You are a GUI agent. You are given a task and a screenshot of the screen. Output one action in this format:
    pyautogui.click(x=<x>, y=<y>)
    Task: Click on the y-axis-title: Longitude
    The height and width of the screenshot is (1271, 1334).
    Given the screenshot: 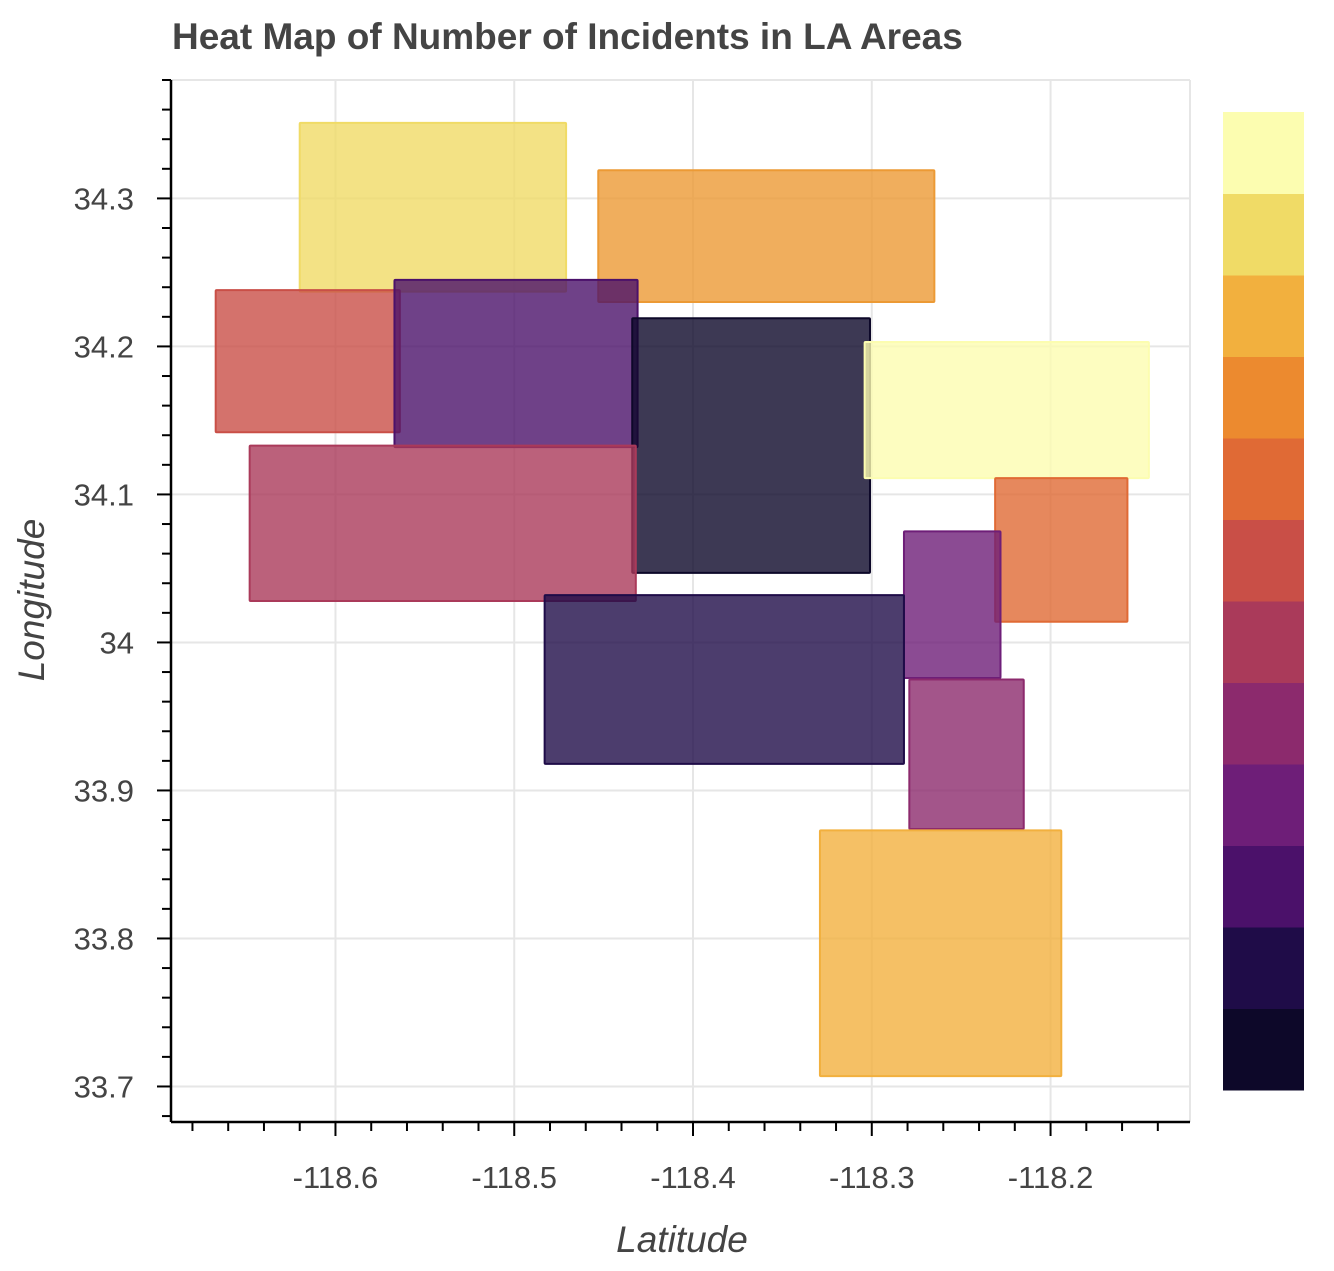 What is the action you would take?
    pyautogui.click(x=31, y=600)
    